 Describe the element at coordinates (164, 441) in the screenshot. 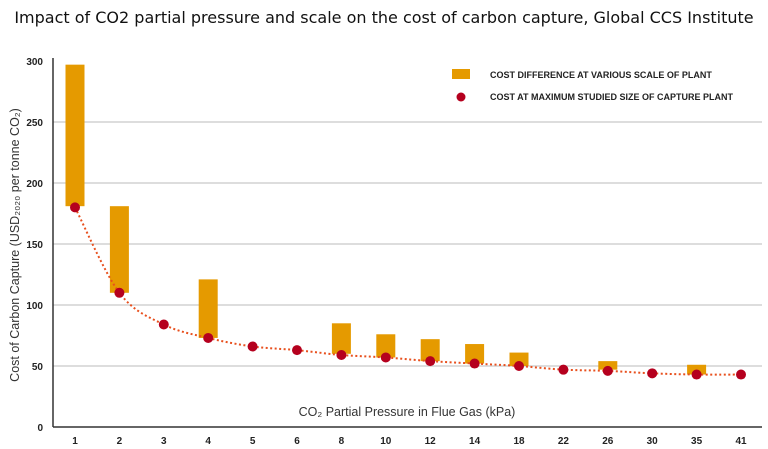

I see `x-tick-label: 3` at that location.